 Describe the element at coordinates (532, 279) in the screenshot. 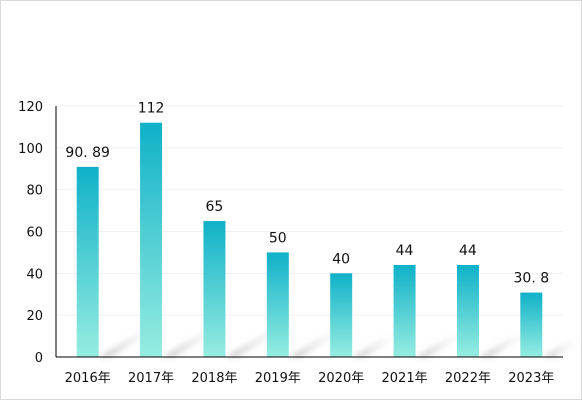

I see `data-label: 30. 8` at that location.